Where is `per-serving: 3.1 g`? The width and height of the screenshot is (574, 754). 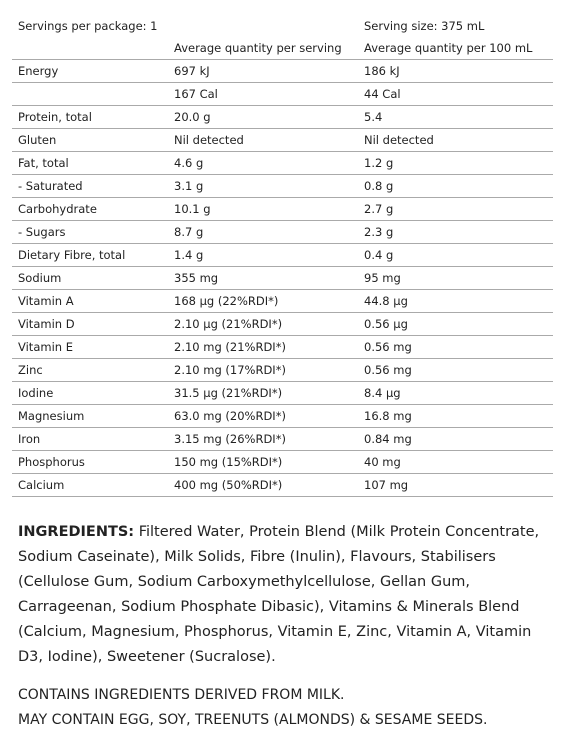
per-serving: 3.1 g is located at coordinates (263, 186).